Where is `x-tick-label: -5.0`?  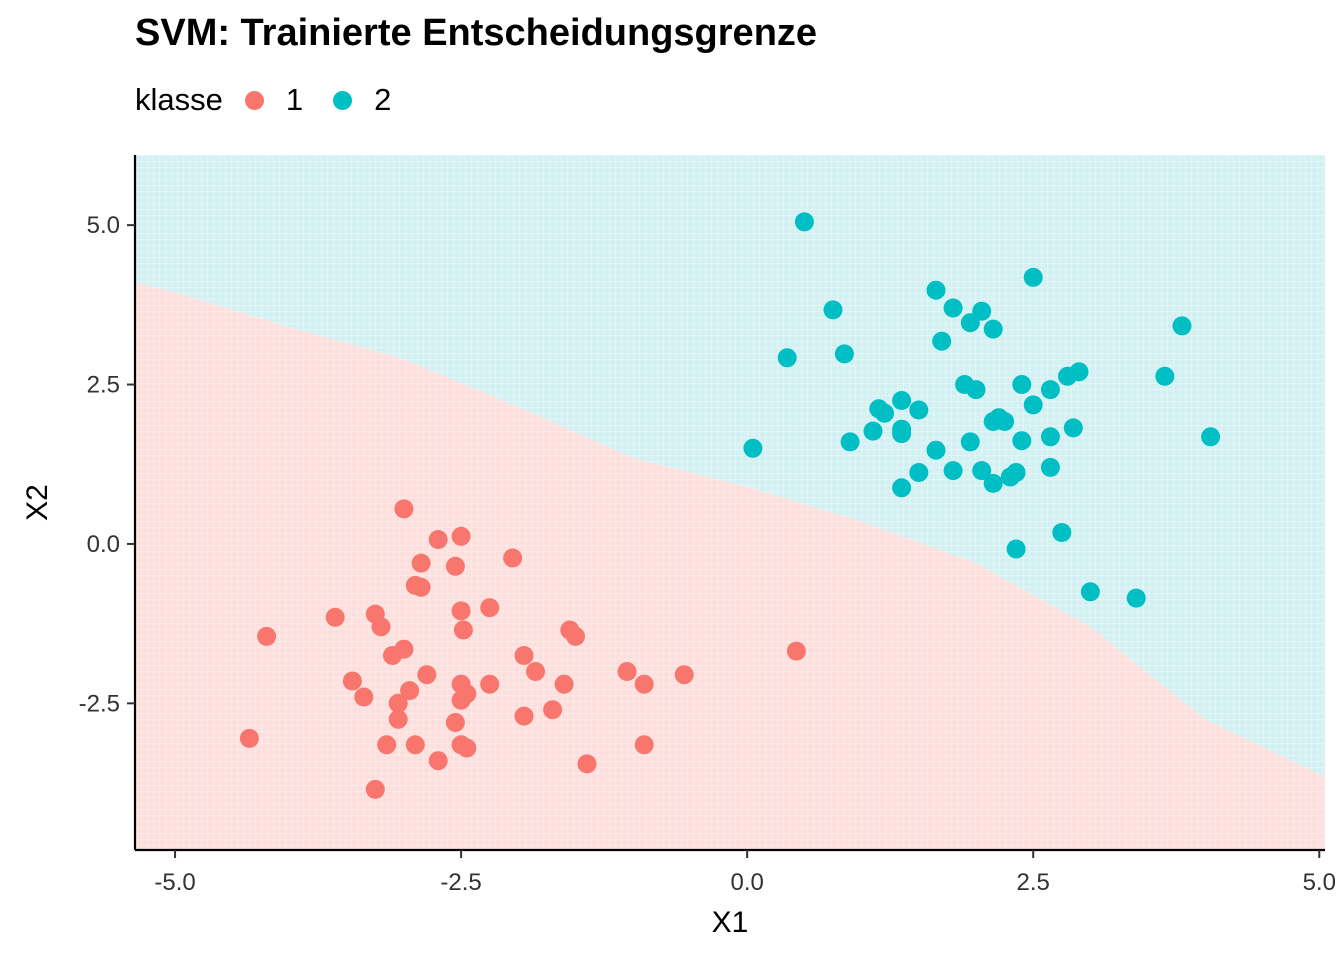 x-tick-label: -5.0 is located at coordinates (174, 882).